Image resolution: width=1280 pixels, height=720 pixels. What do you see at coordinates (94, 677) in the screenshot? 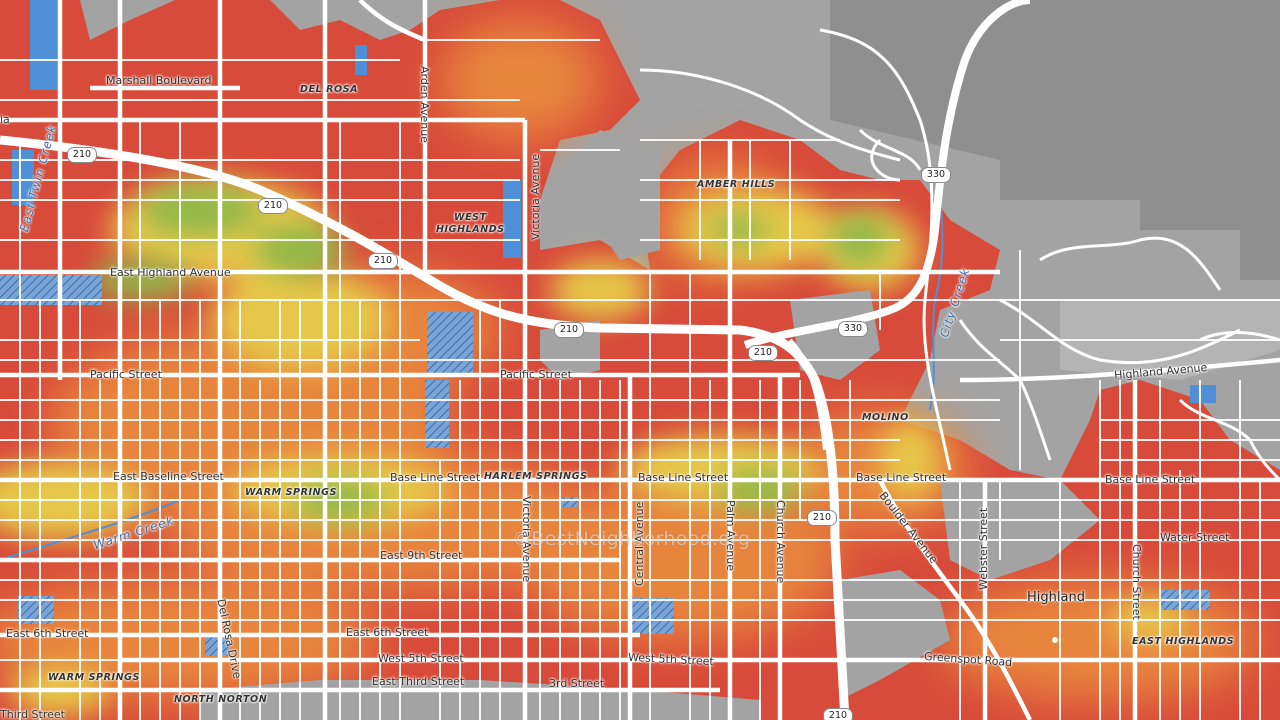
I see `neighborhood-label-warm-springs-2: WARM SPRINGS` at bounding box center [94, 677].